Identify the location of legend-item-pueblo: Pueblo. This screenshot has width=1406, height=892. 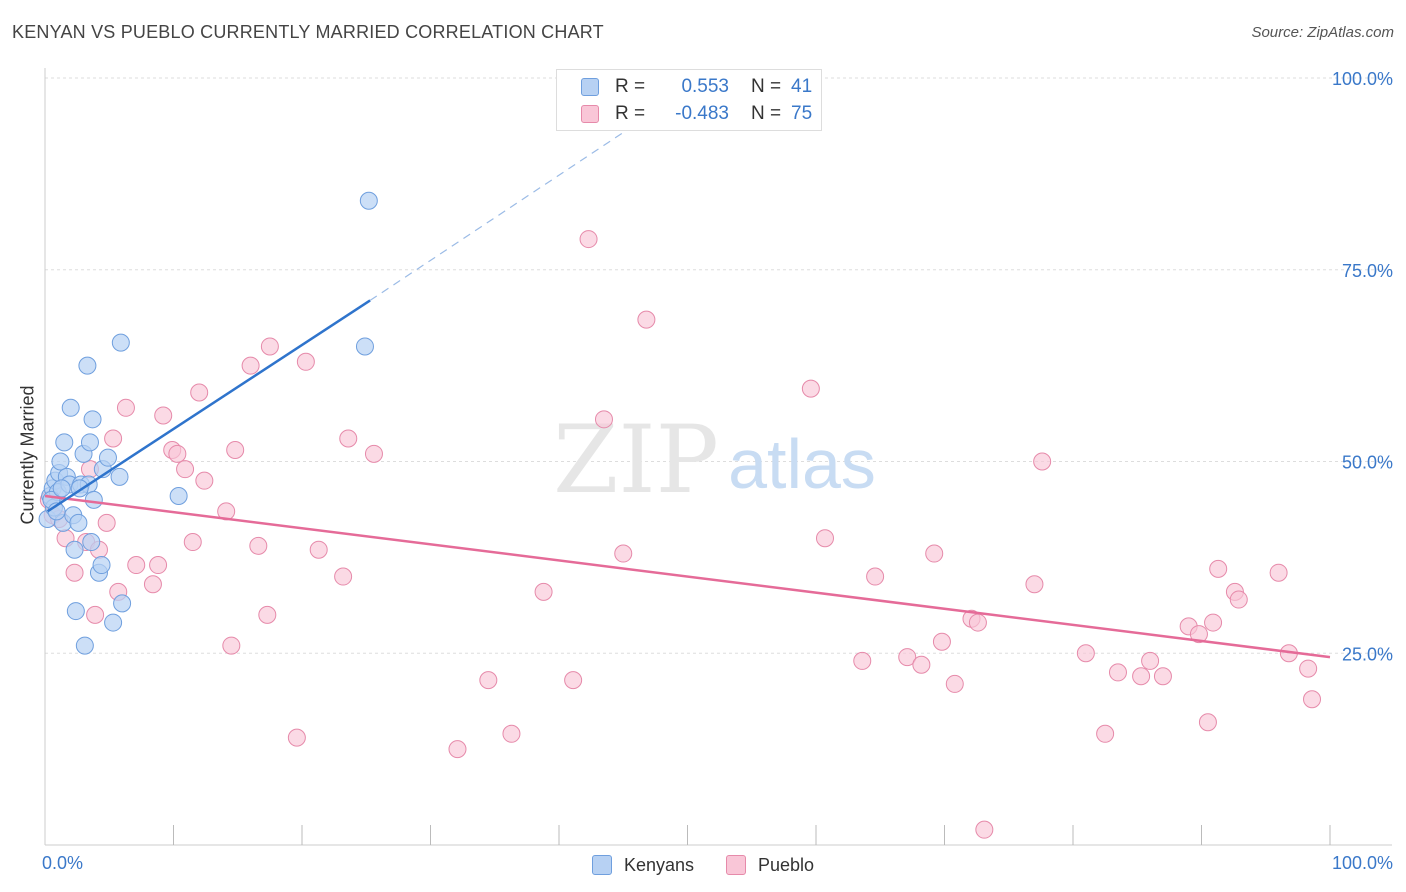
(770, 865).